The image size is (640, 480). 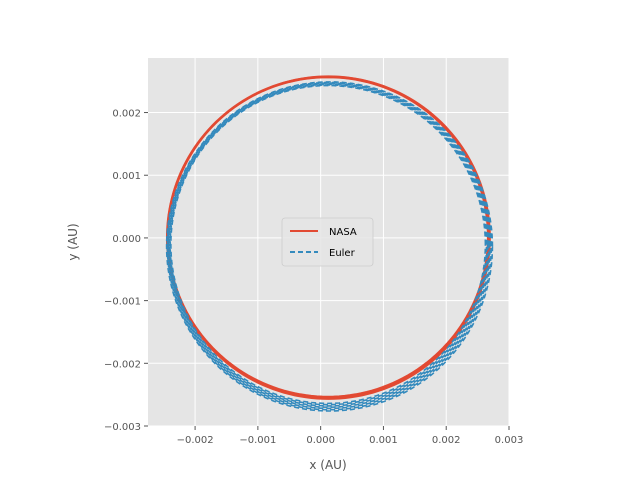 What do you see at coordinates (122, 427) in the screenshot?
I see `y-tick-label: −0.003` at bounding box center [122, 427].